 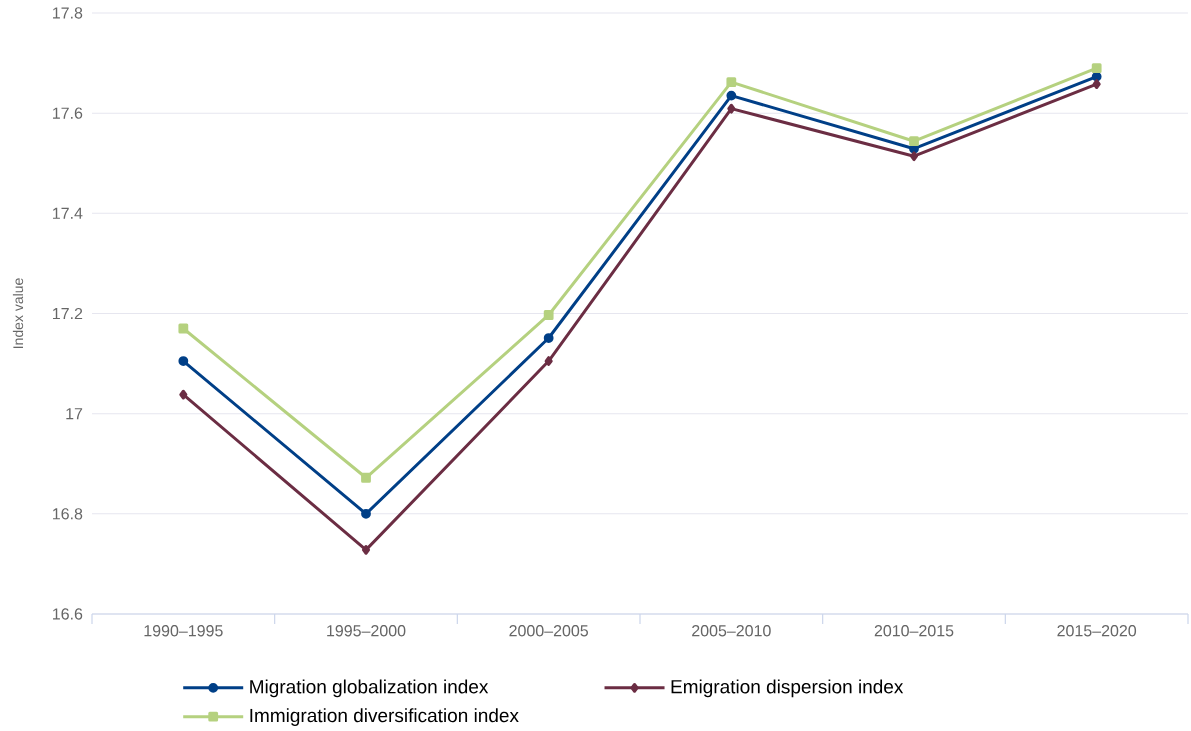 What do you see at coordinates (384, 717) in the screenshot?
I see `legend-label: Immigration diversification index` at bounding box center [384, 717].